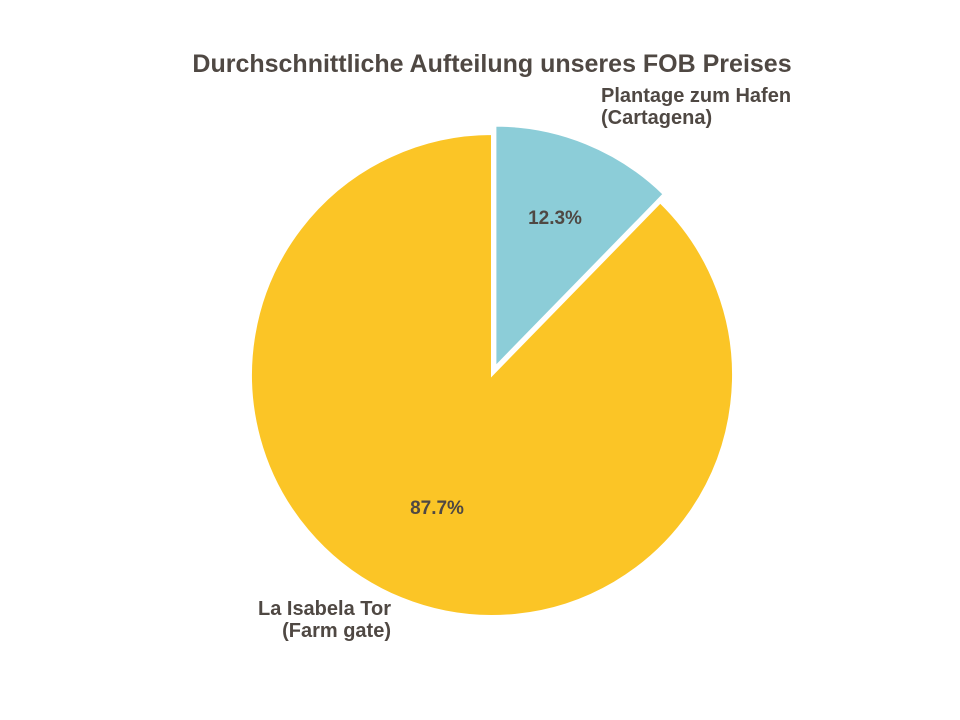 The image size is (960, 720). What do you see at coordinates (696, 107) in the screenshot?
I see `slice-name-label-0: Plantage zum Hafen (Cartagena)` at bounding box center [696, 107].